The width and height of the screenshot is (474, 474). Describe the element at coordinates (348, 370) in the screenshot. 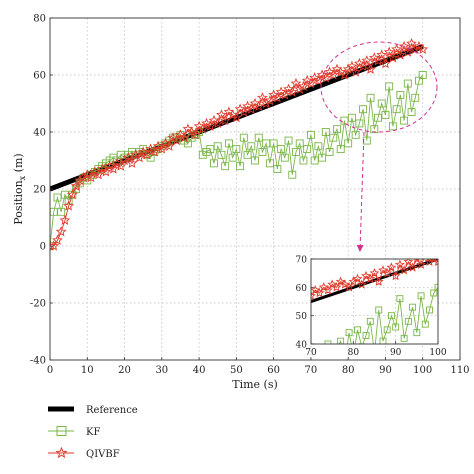

I see `x-tick-label: 80` at that location.